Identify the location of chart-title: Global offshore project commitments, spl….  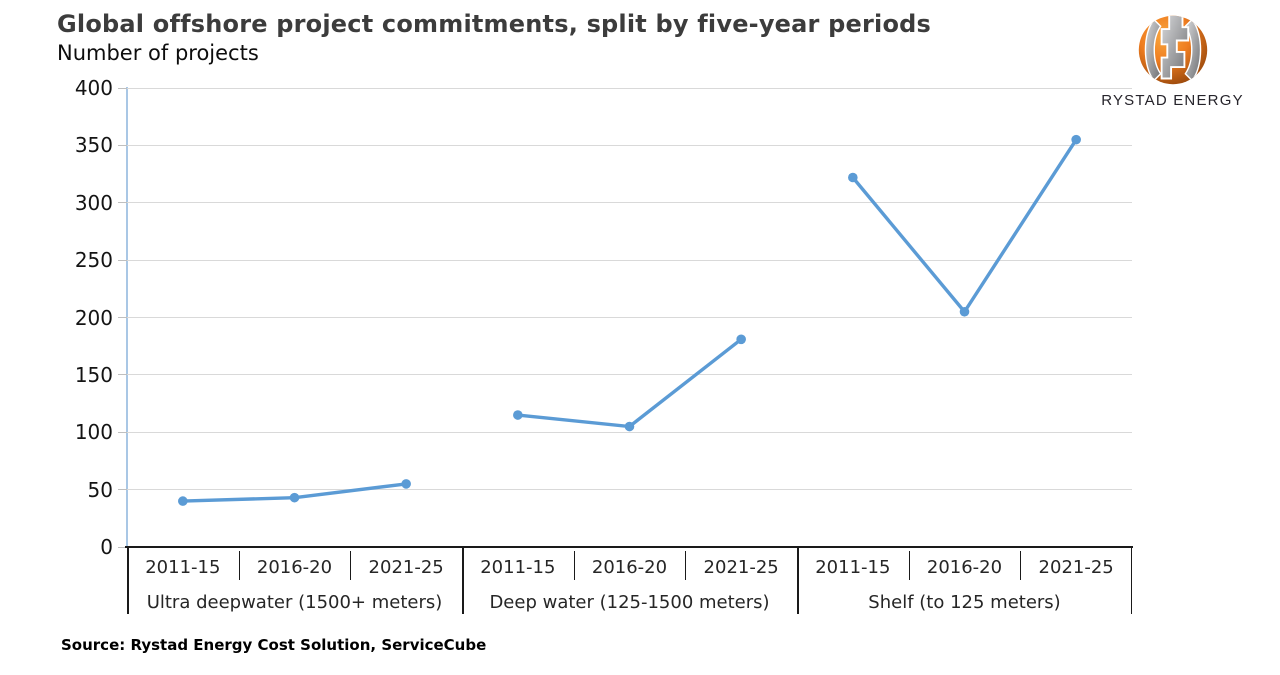
(494, 24).